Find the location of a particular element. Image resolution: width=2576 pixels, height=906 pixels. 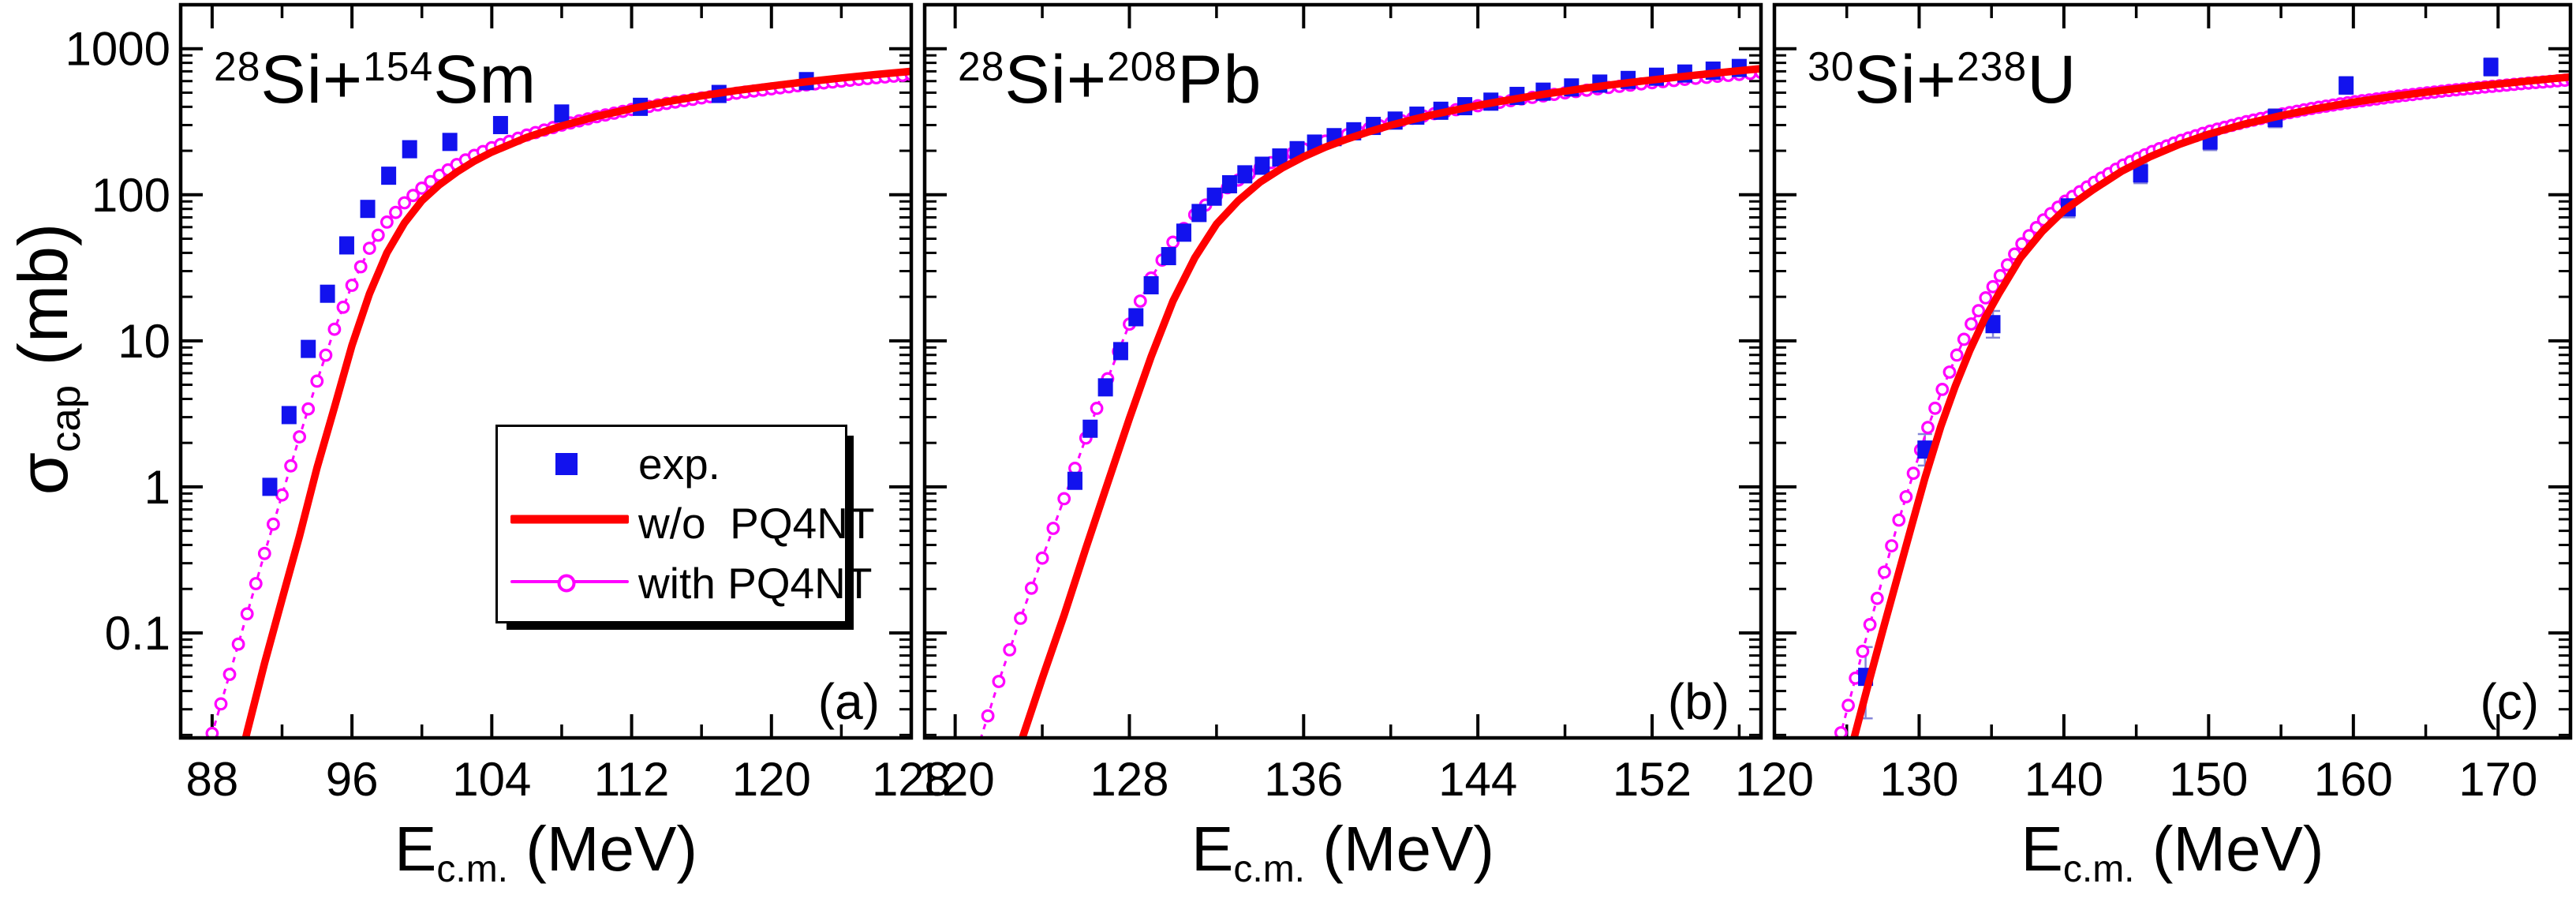

panel-title-1: 28Si+154Sm is located at coordinates (375, 80).